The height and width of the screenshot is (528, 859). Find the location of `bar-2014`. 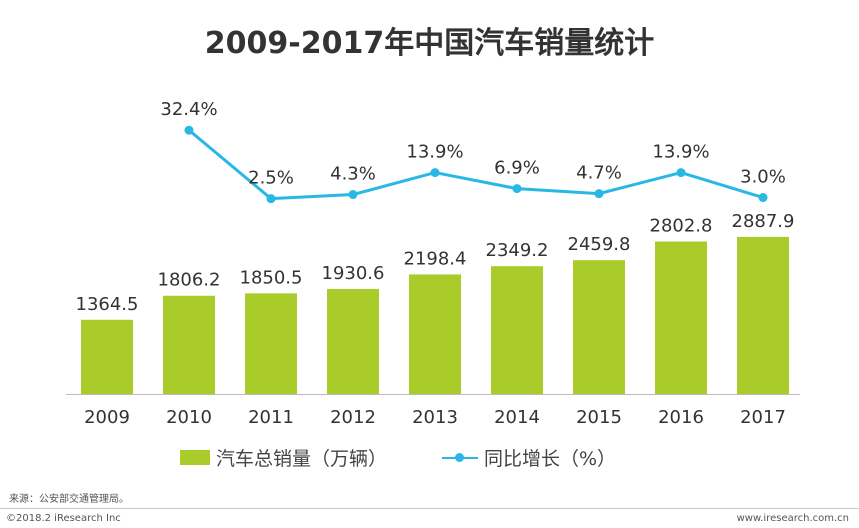

bar-2014 is located at coordinates (517, 330).